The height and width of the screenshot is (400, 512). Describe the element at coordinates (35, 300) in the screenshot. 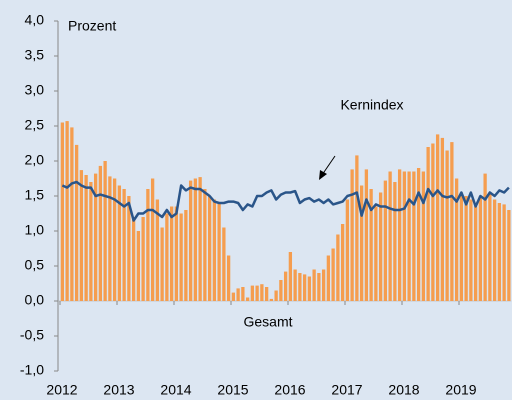

I see `y-tick-label: 0,0` at that location.